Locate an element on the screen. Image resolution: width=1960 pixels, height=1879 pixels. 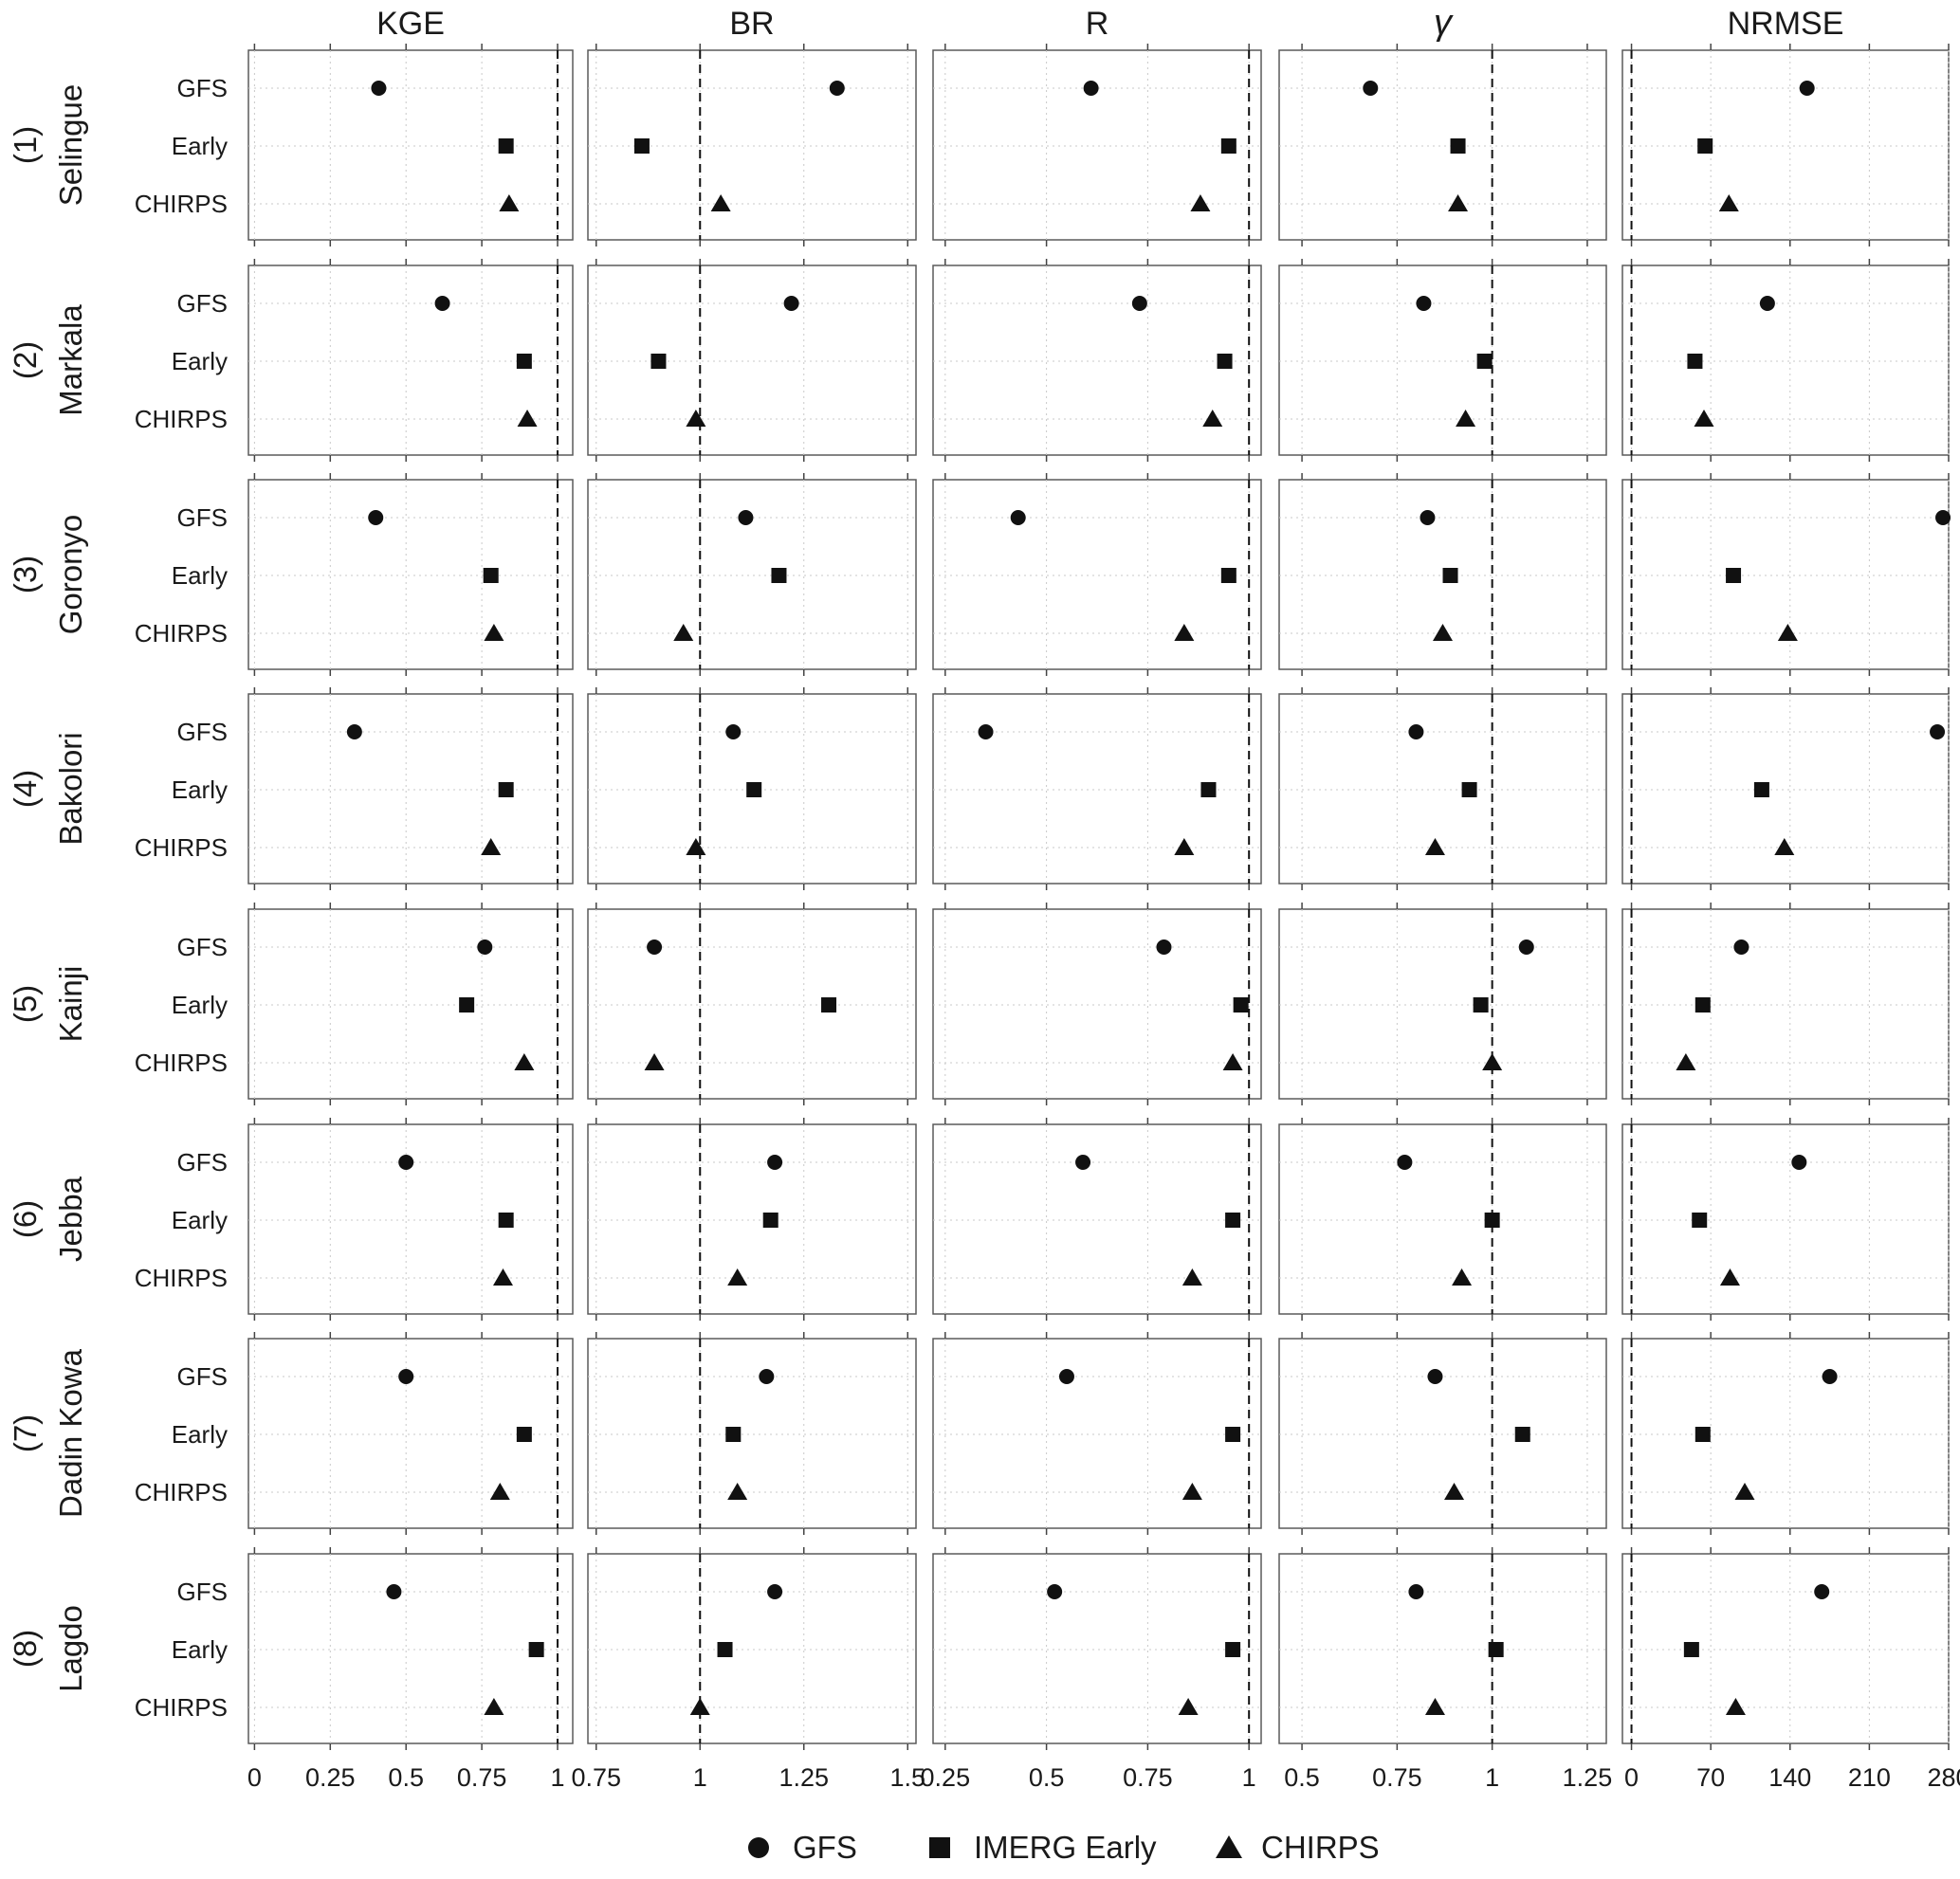
site-label: (3) Goronyo is located at coordinates (48, 575).